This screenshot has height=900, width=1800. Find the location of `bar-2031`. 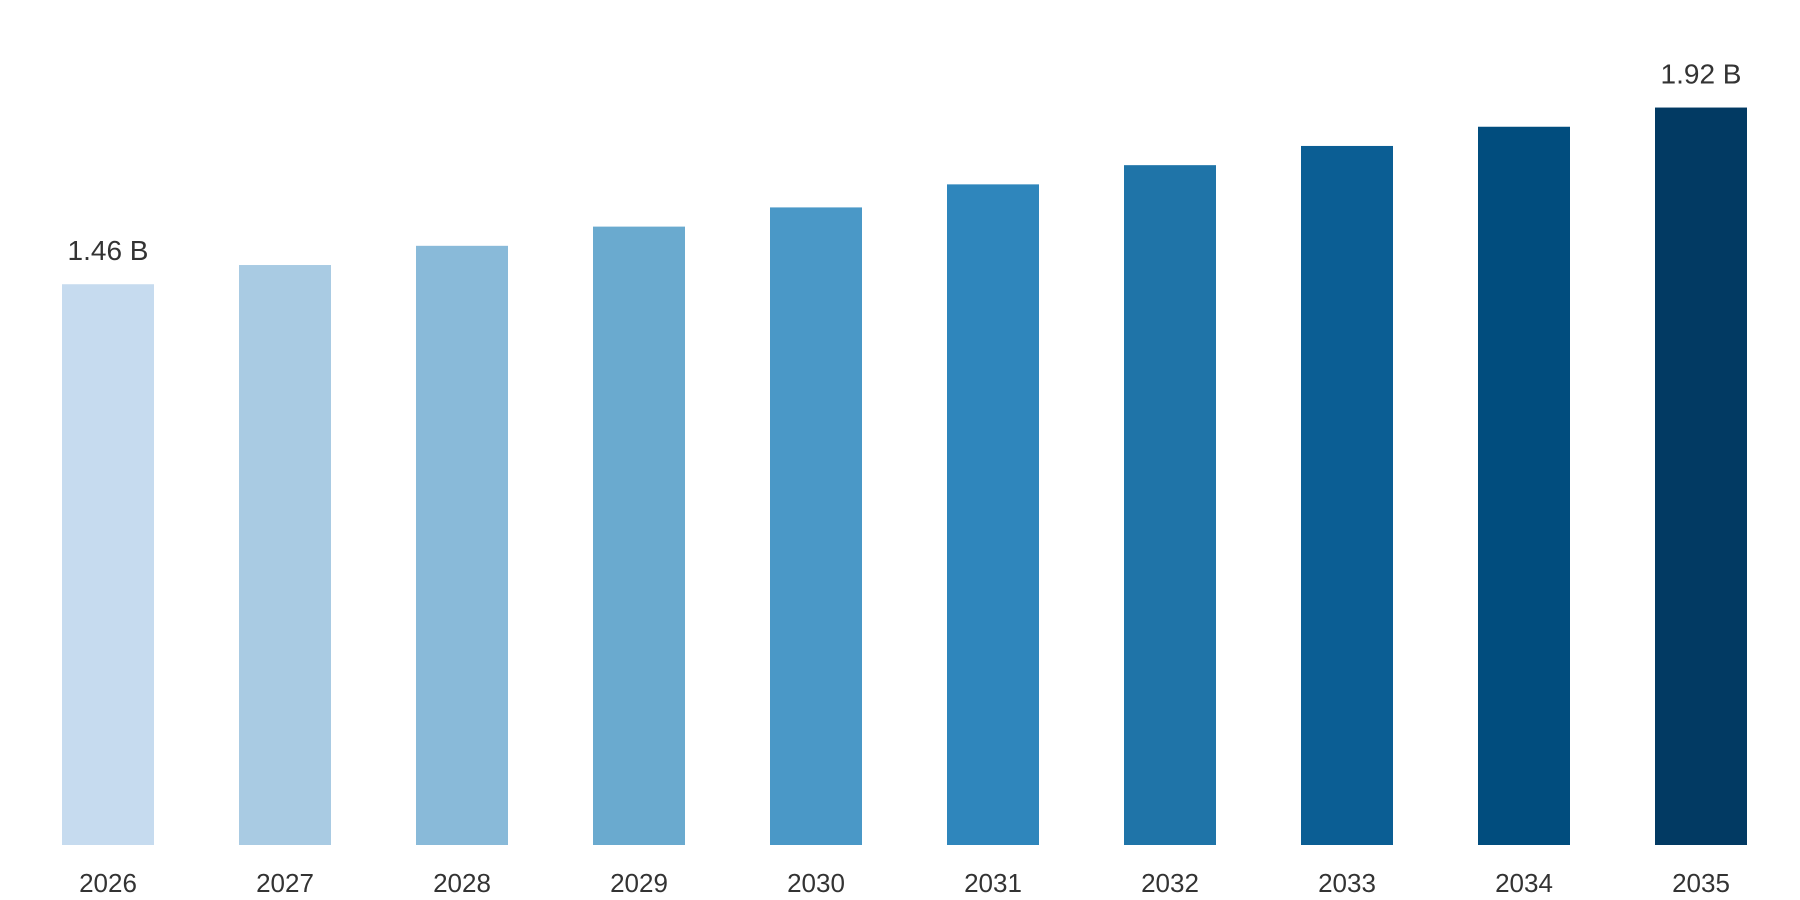

bar-2031 is located at coordinates (993, 514).